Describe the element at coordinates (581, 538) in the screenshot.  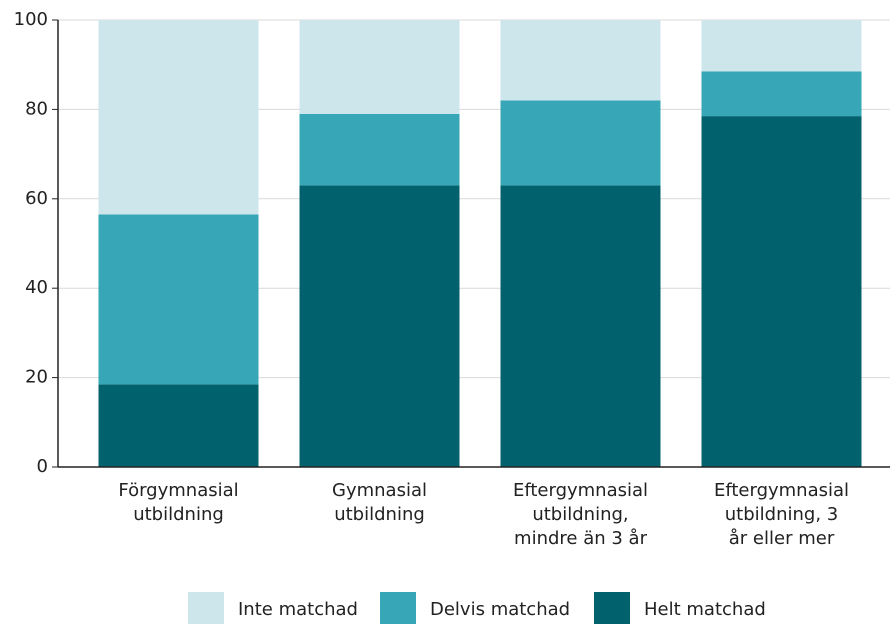
I see `x-tick-line: mindre än 3 år` at that location.